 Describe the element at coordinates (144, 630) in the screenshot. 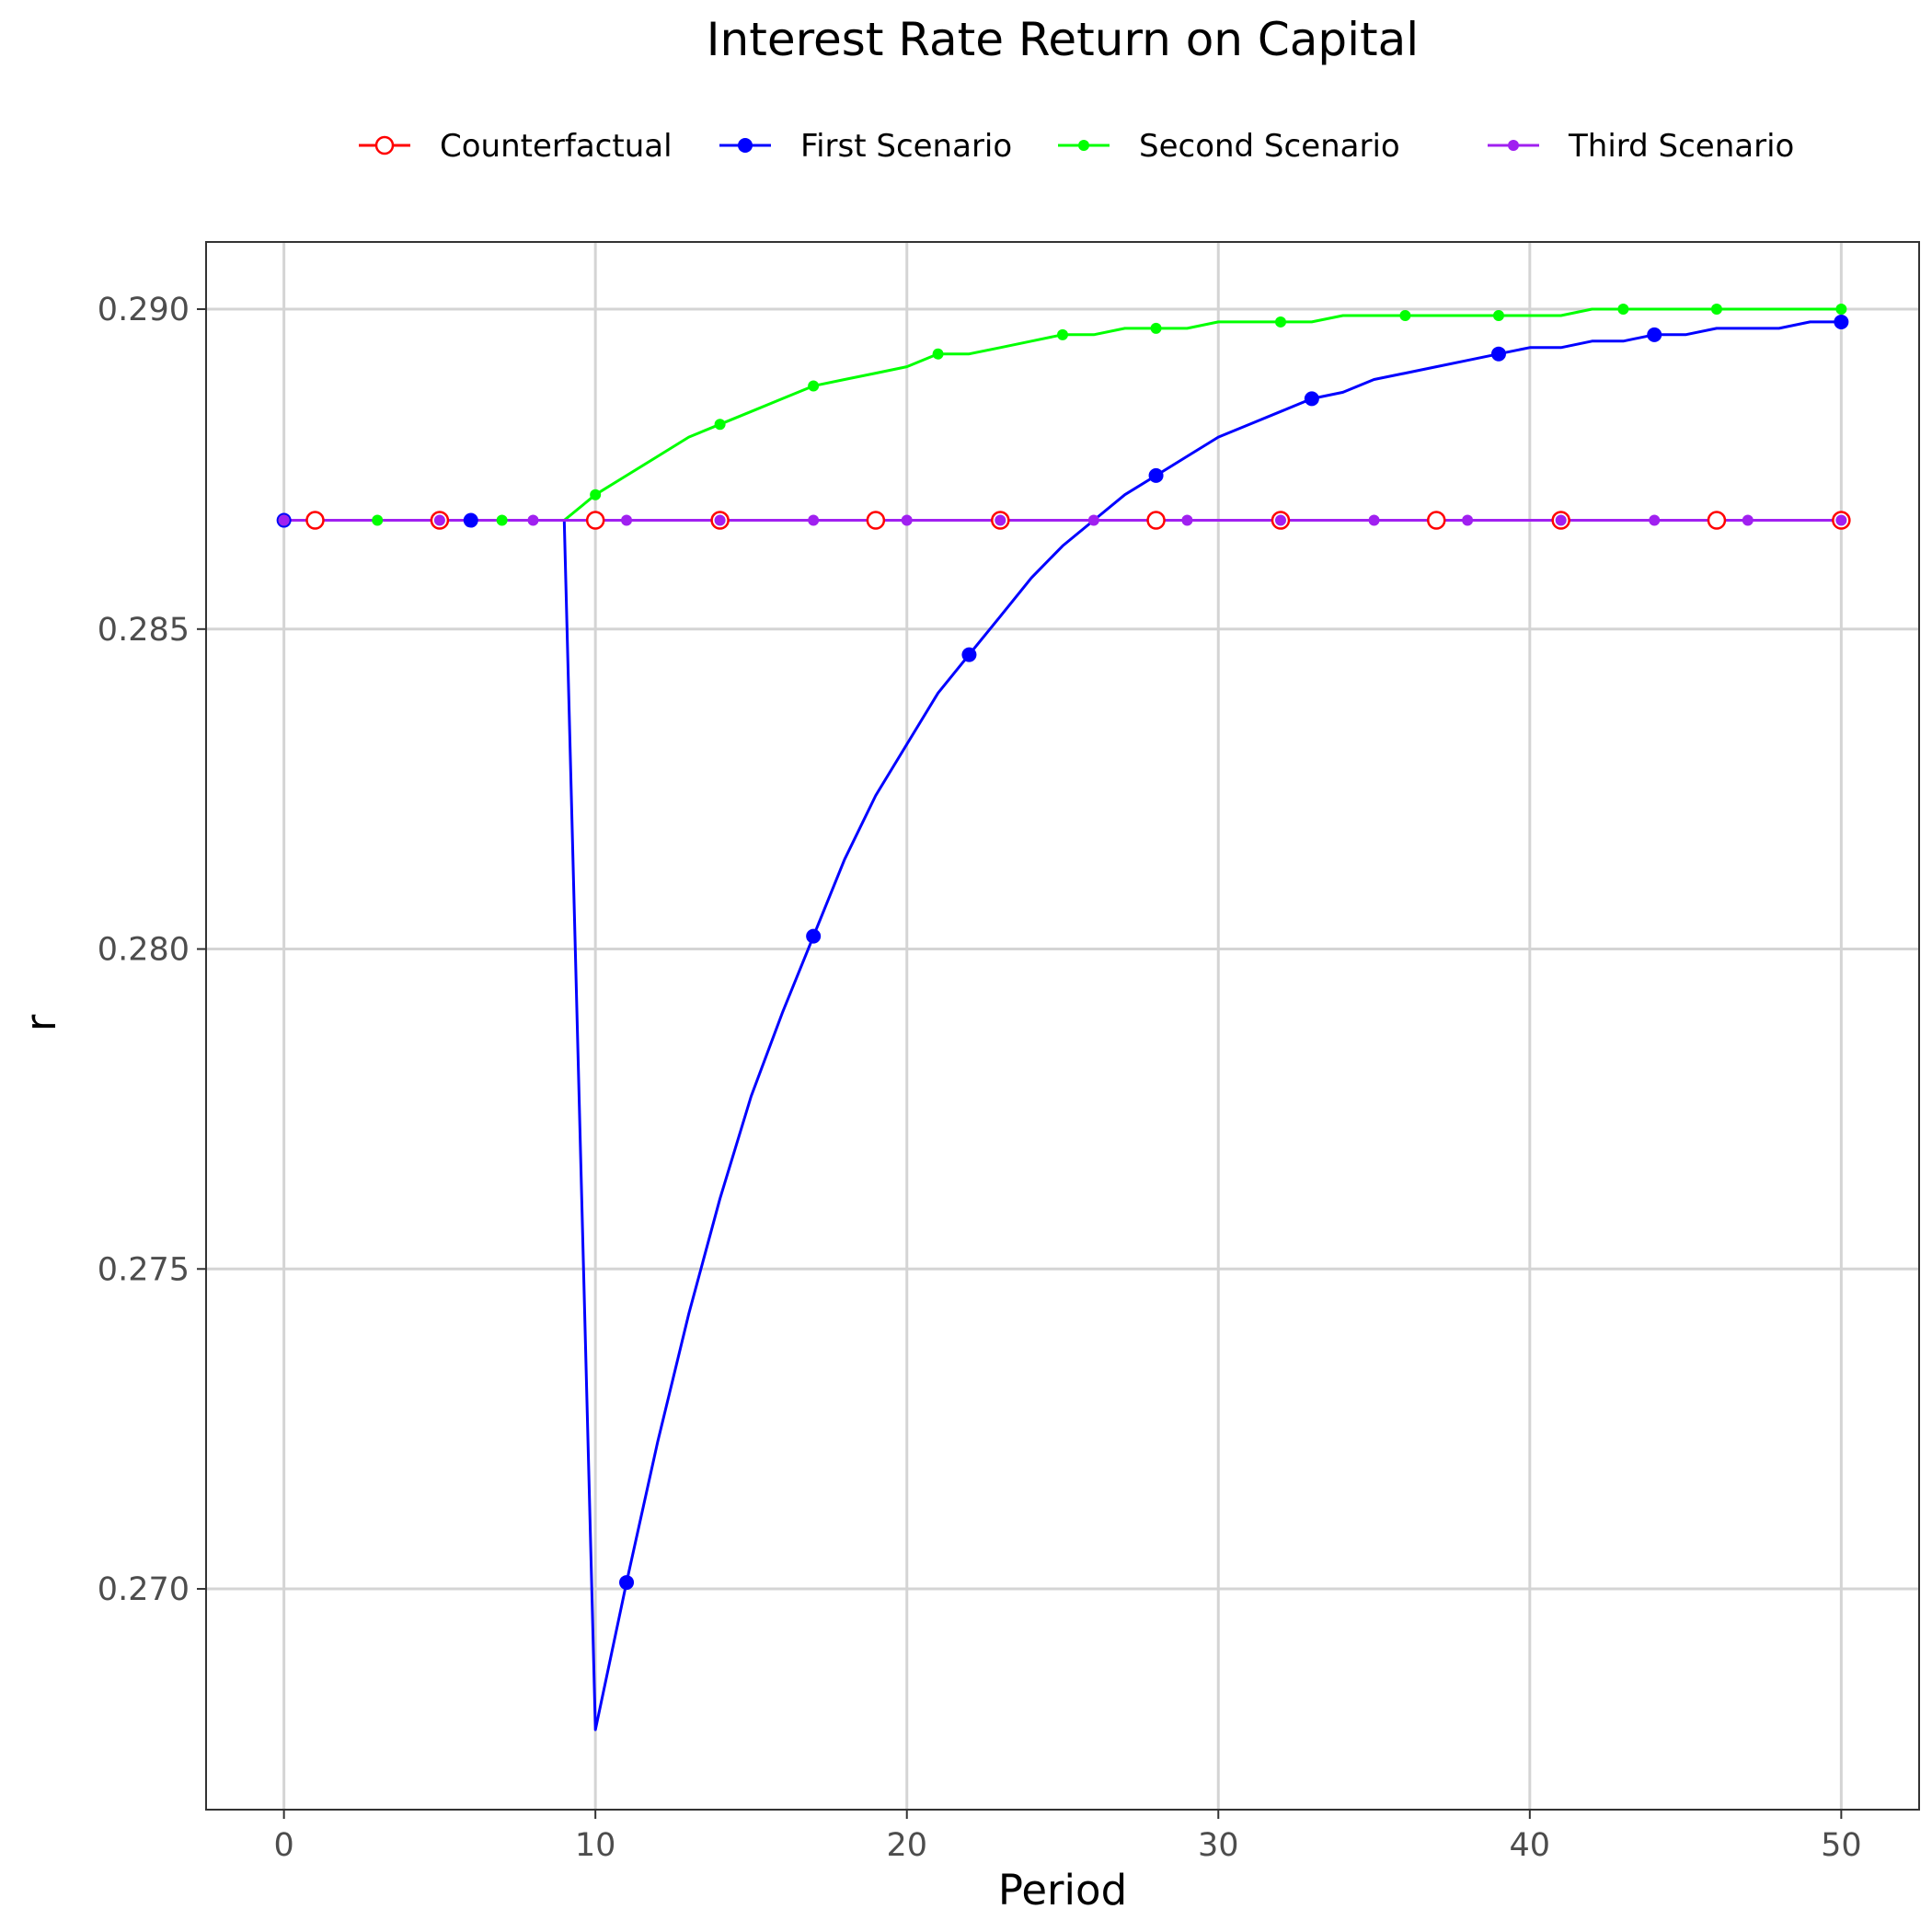

I see `y-tick-label: 0.285` at that location.